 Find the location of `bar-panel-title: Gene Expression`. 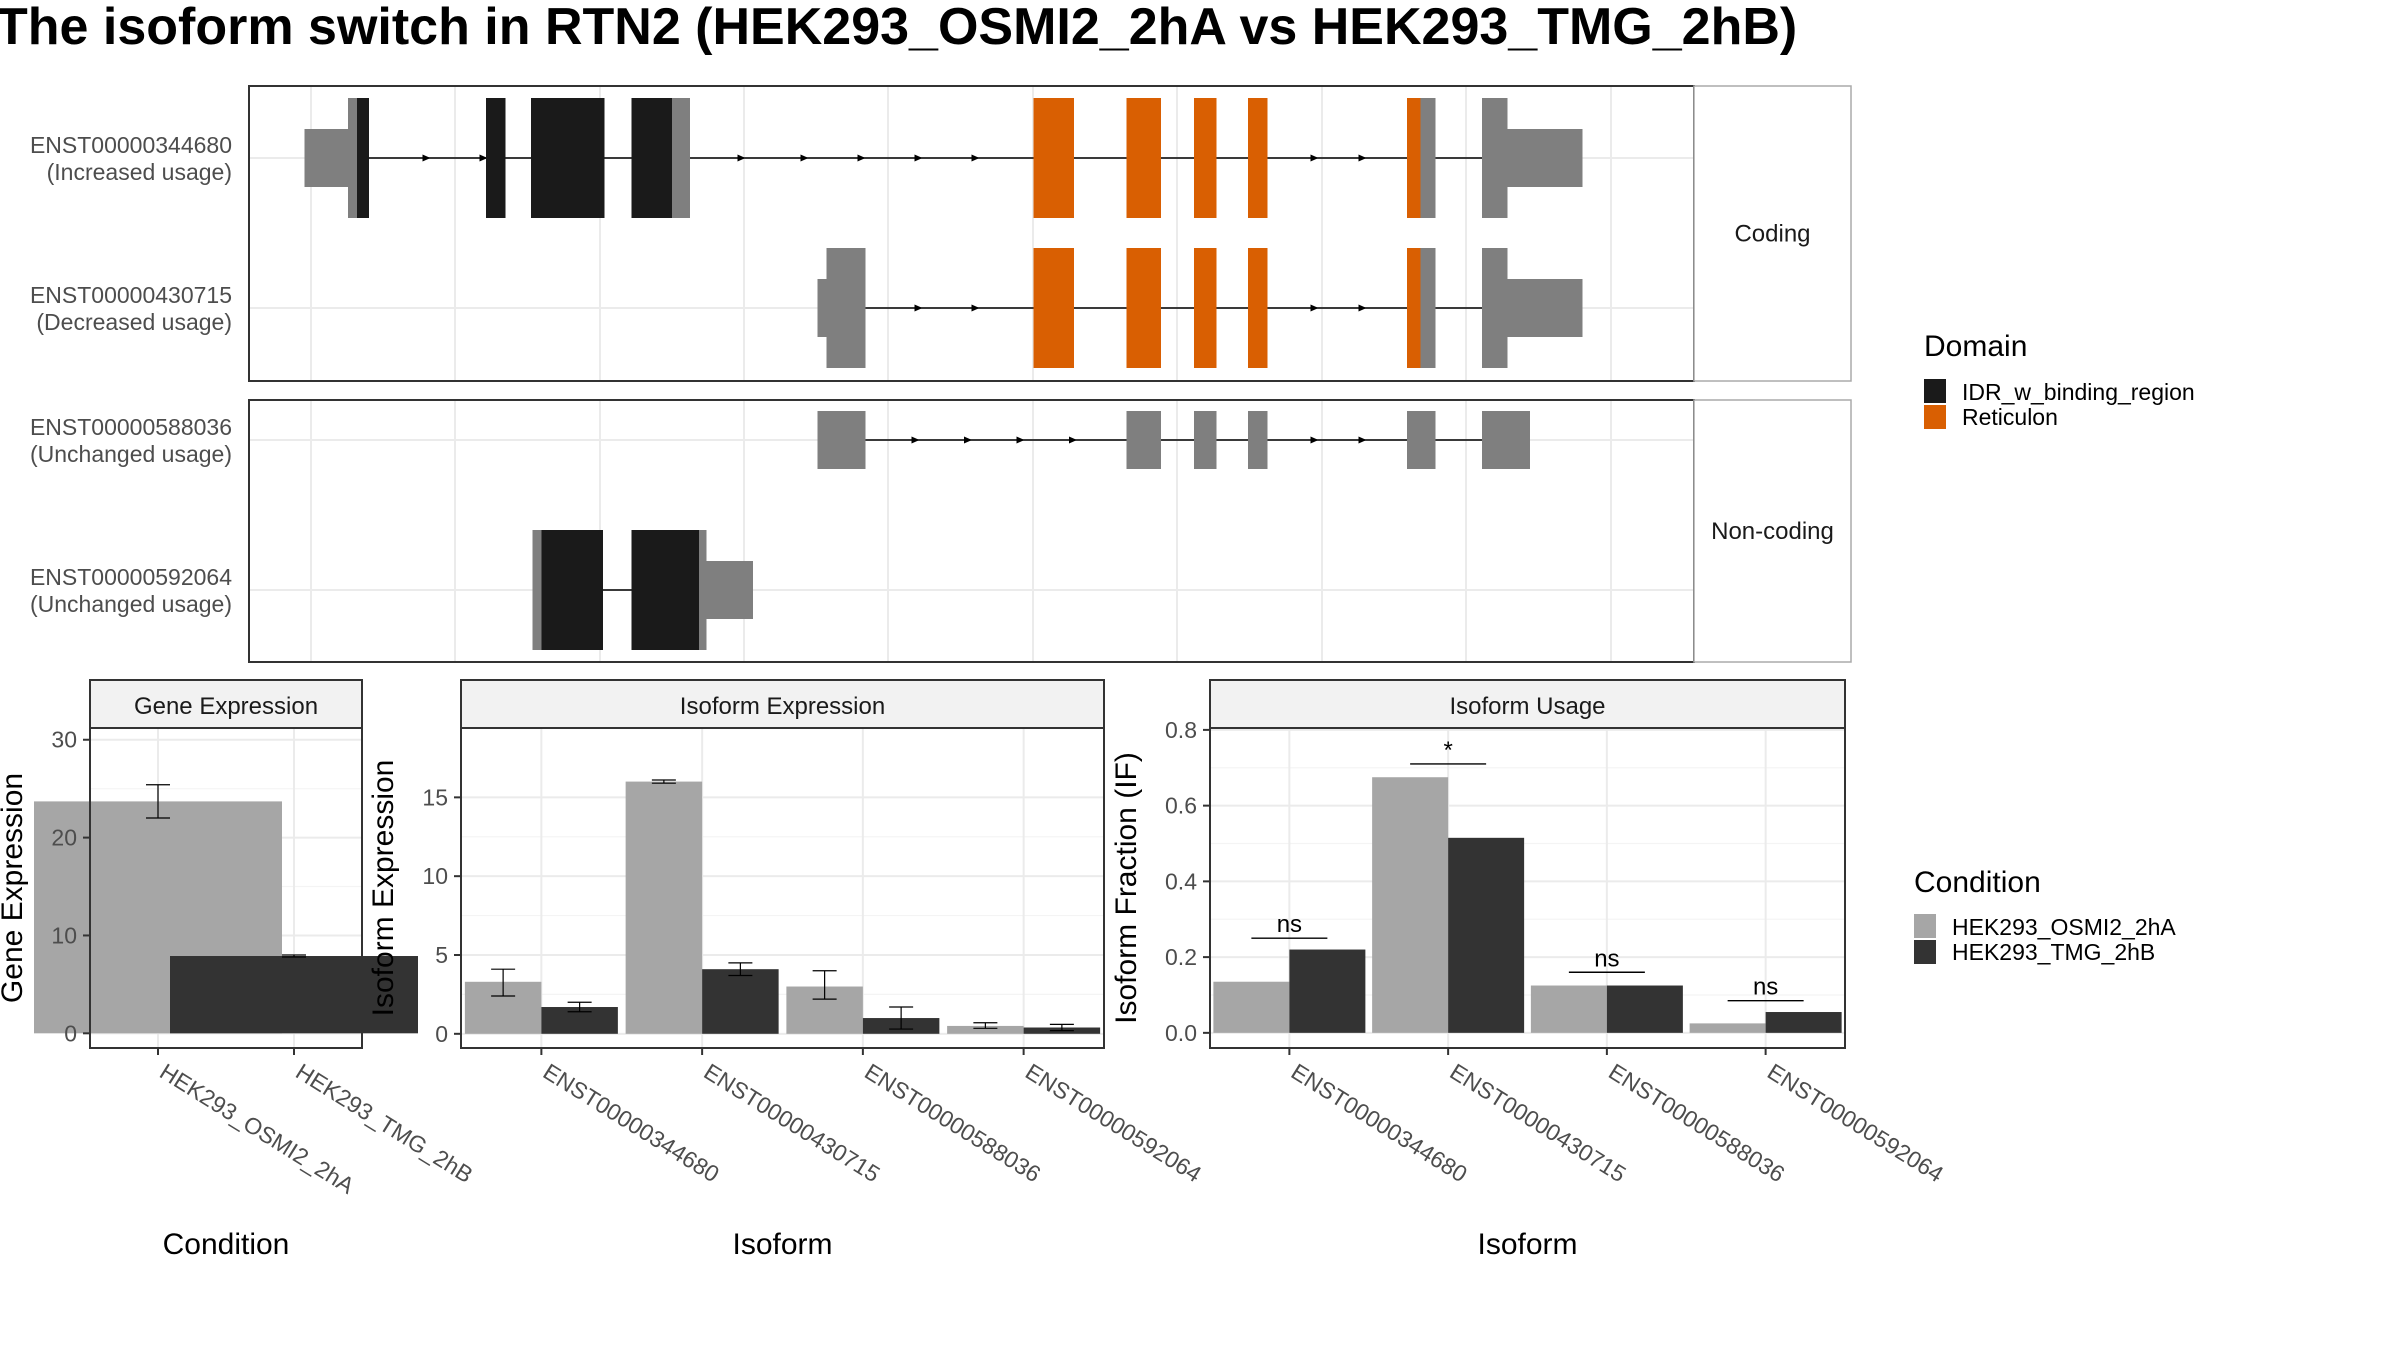

bar-panel-title: Gene Expression is located at coordinates (226, 706).